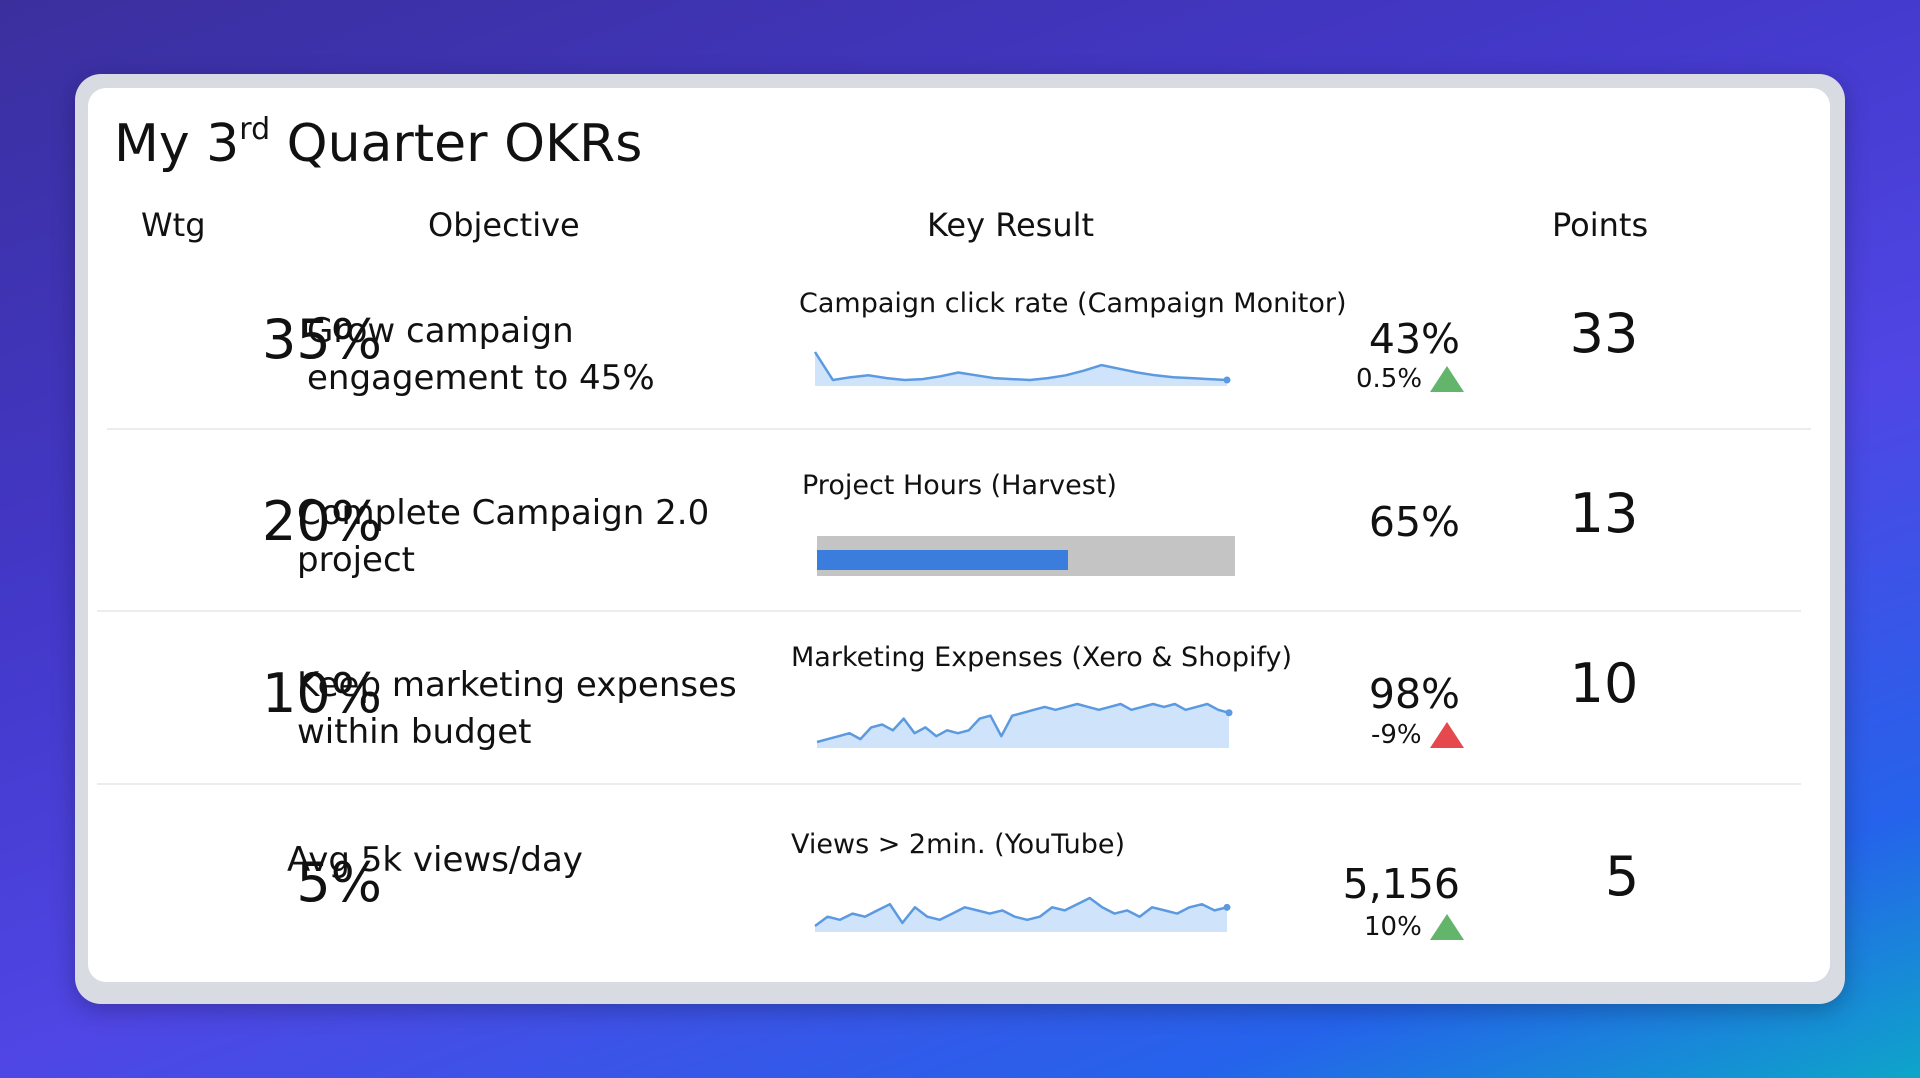  I want to click on sparkline-click-rate, so click(1022, 368).